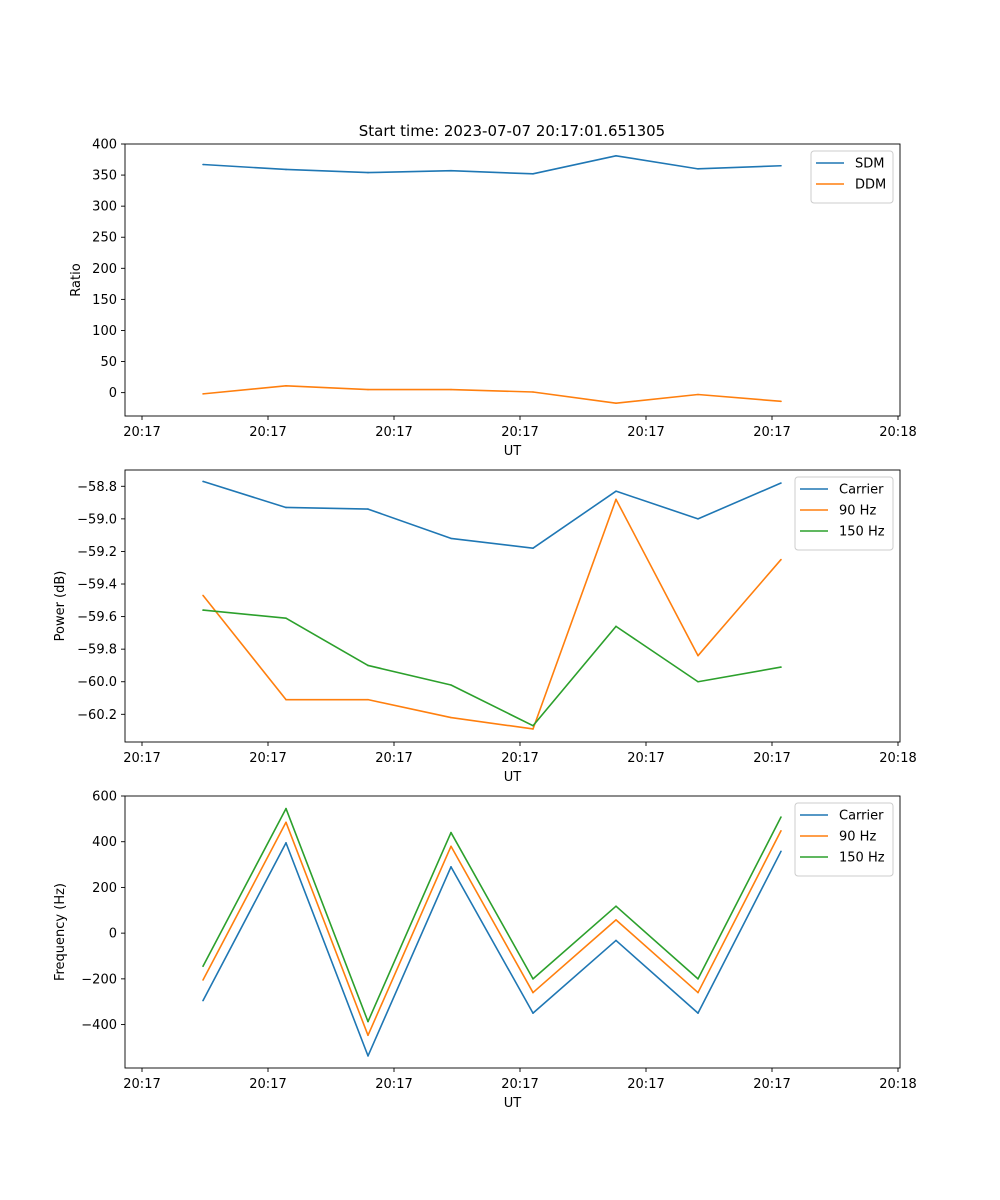 The image size is (1000, 1200). What do you see at coordinates (869, 164) in the screenshot?
I see `legend-label: SDM` at bounding box center [869, 164].